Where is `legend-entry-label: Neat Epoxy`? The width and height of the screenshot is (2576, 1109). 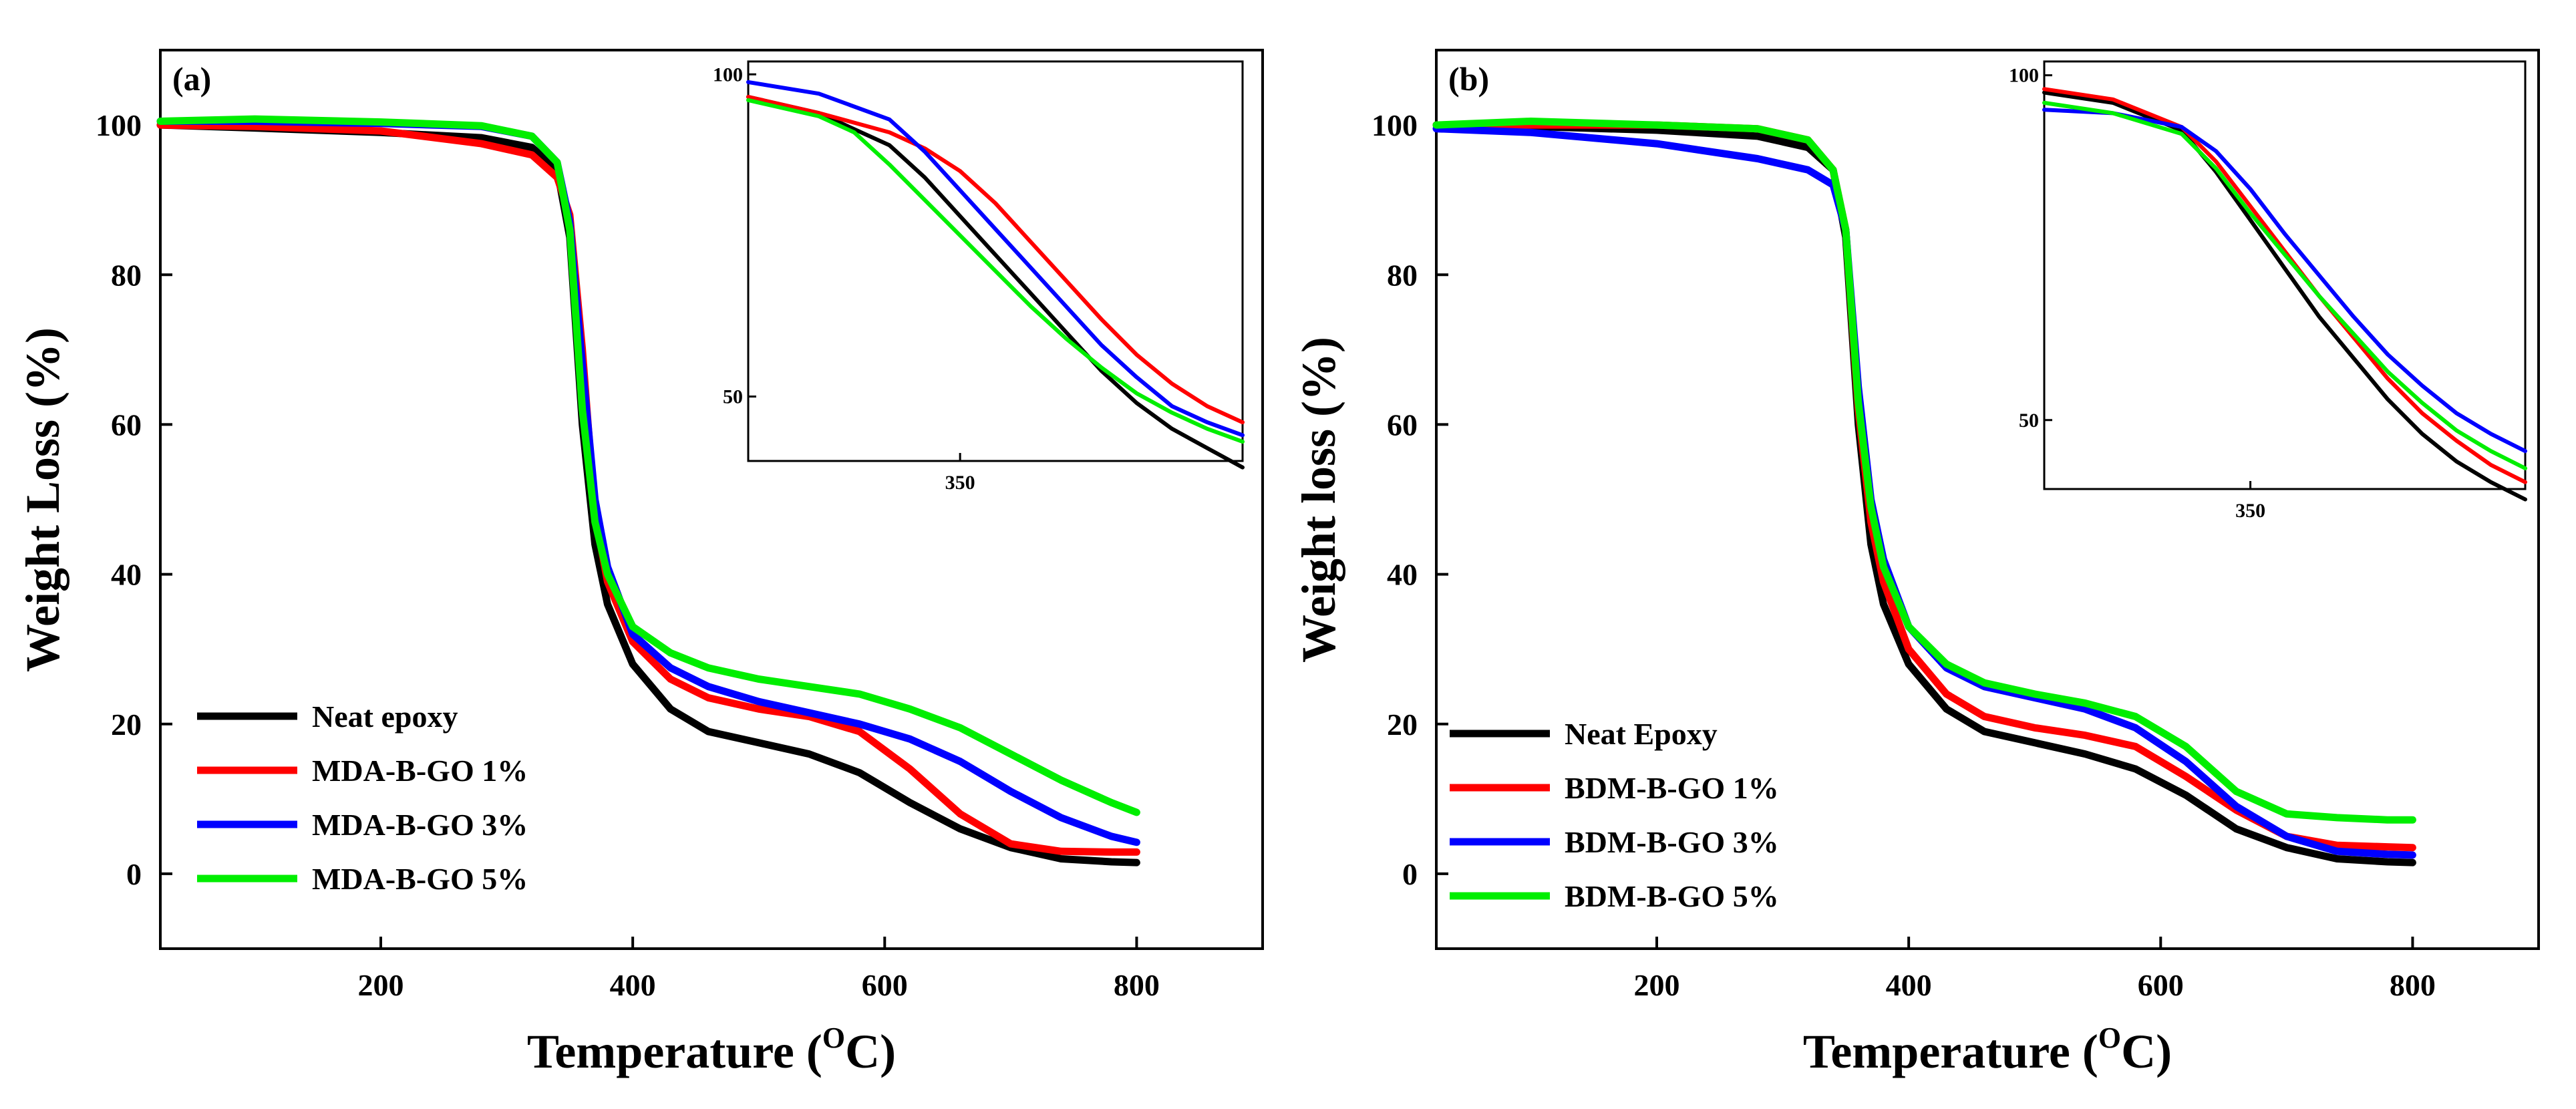
legend-entry-label: Neat Epoxy is located at coordinates (1641, 734).